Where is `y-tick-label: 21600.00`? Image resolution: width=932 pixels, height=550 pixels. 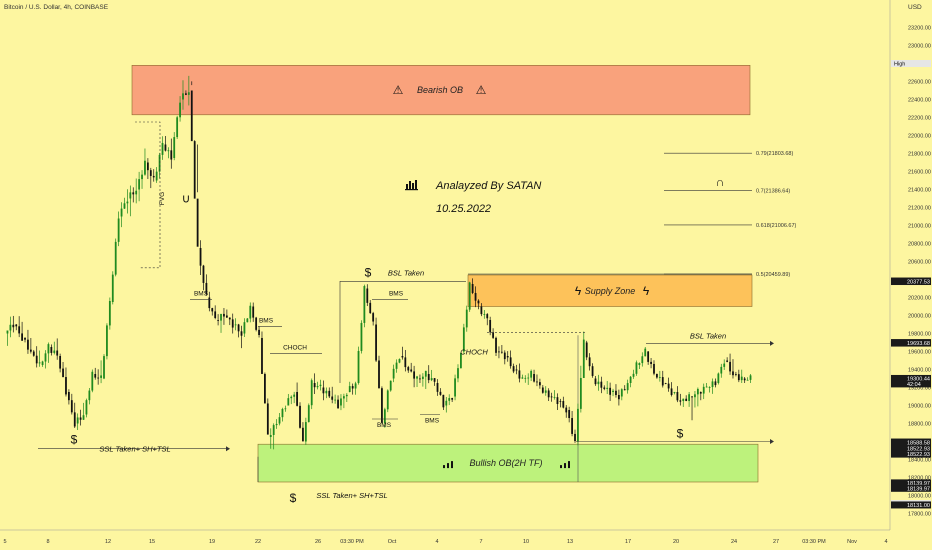 y-tick-label: 21600.00 is located at coordinates (919, 173).